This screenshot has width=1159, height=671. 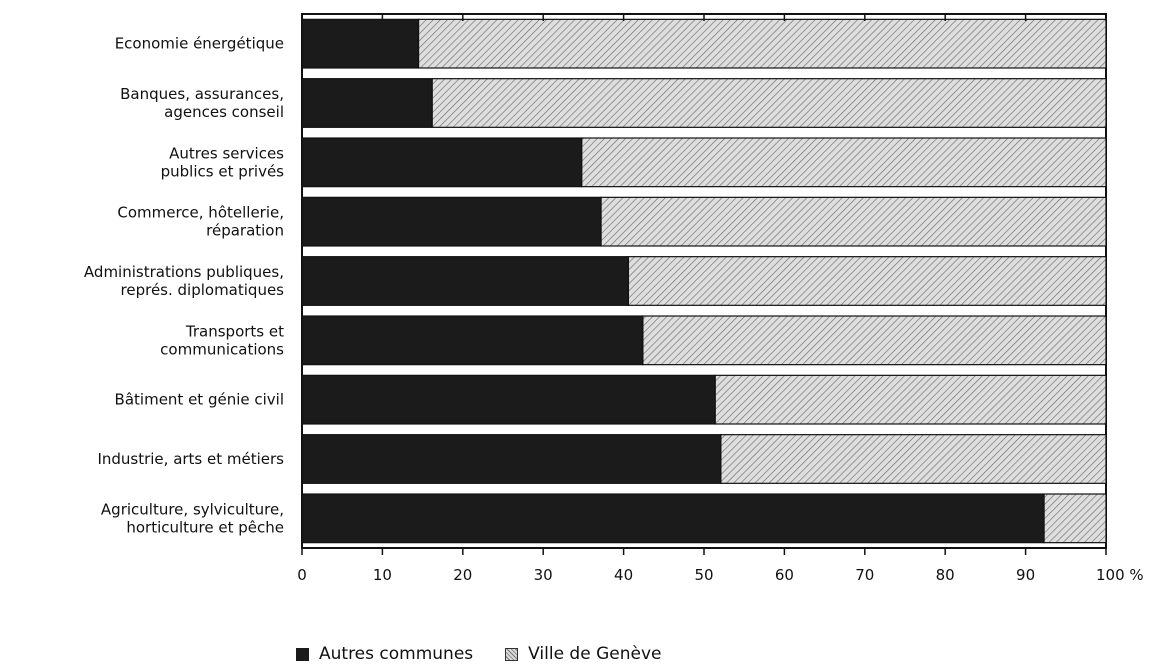 I want to click on x-tick-label: 20, so click(x=462, y=575).